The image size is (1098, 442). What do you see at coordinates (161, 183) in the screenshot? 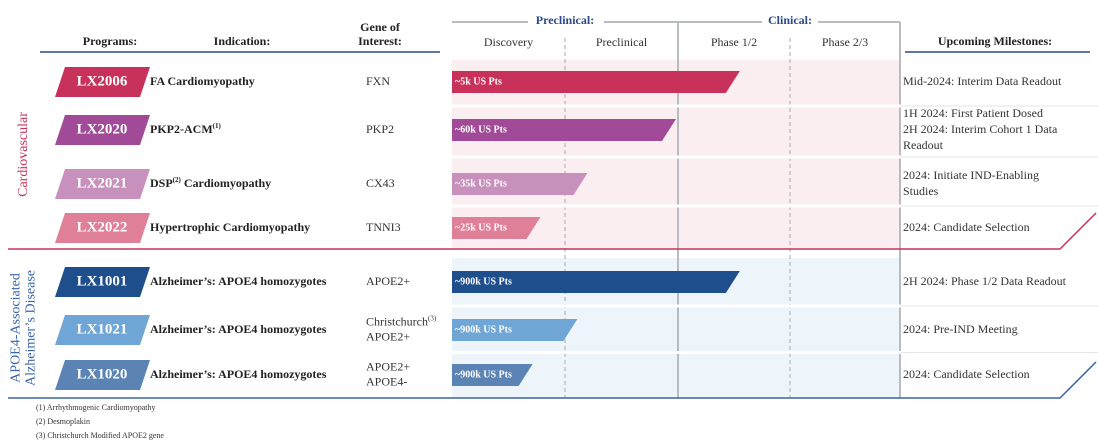
I see `indication-text: DSP` at bounding box center [161, 183].